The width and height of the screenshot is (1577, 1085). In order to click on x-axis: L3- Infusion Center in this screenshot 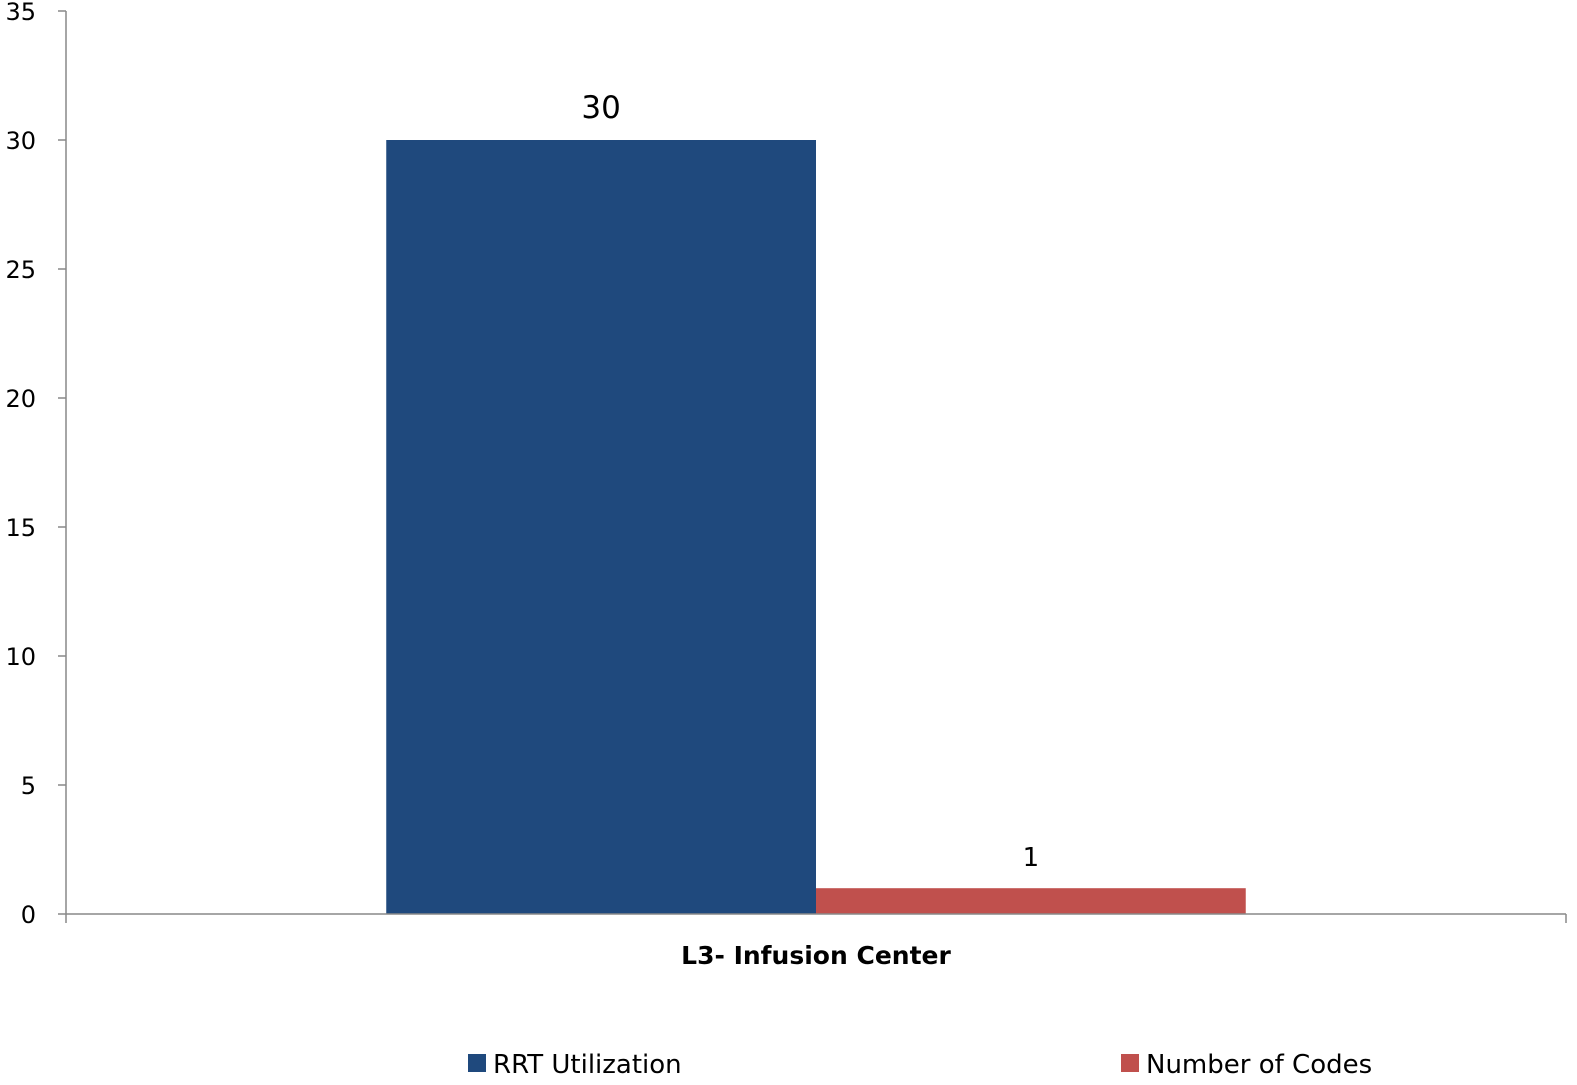, I will do `click(816, 941)`.